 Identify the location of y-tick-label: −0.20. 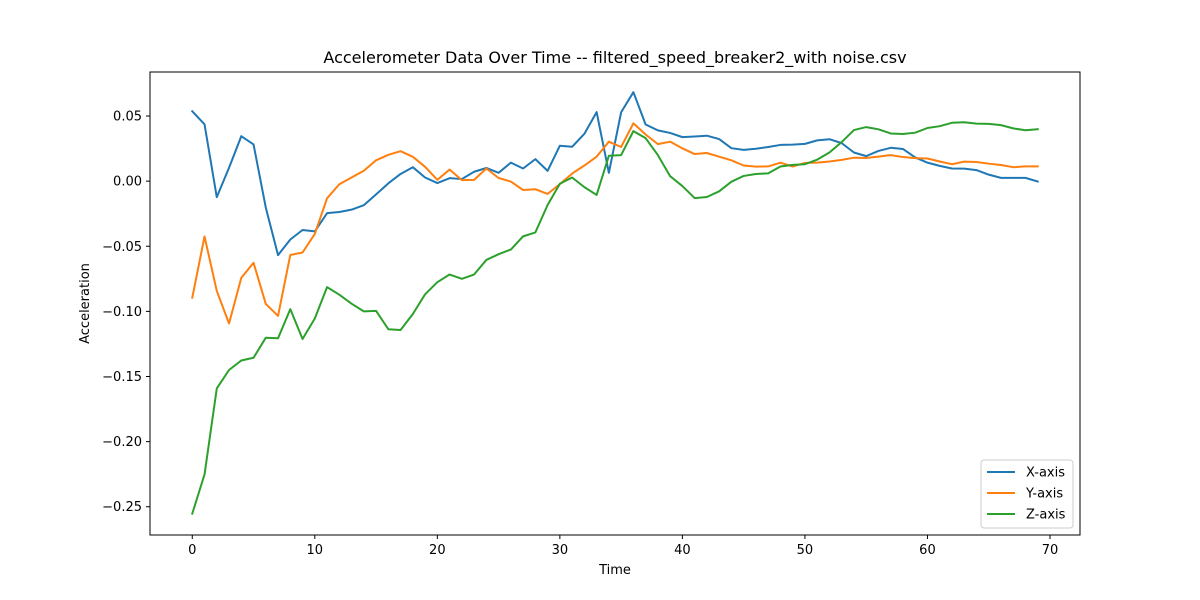
(122, 442).